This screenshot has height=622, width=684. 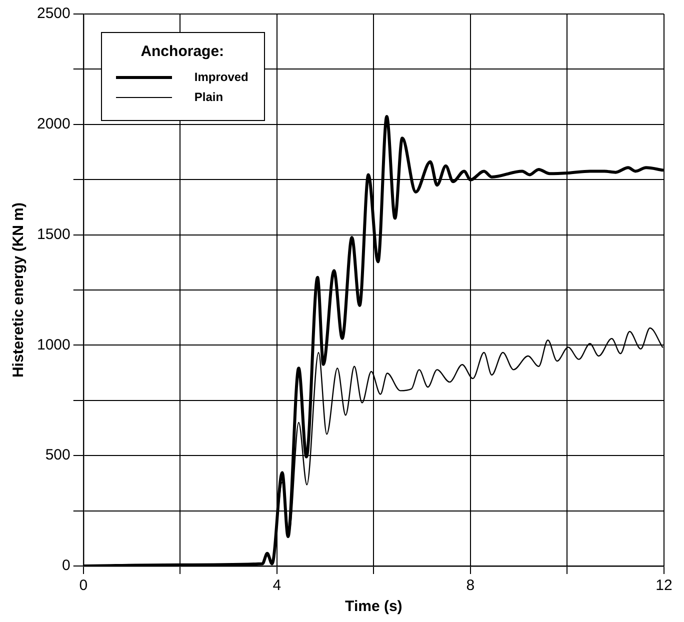 I want to click on y-tick-label: 0, so click(x=66, y=565).